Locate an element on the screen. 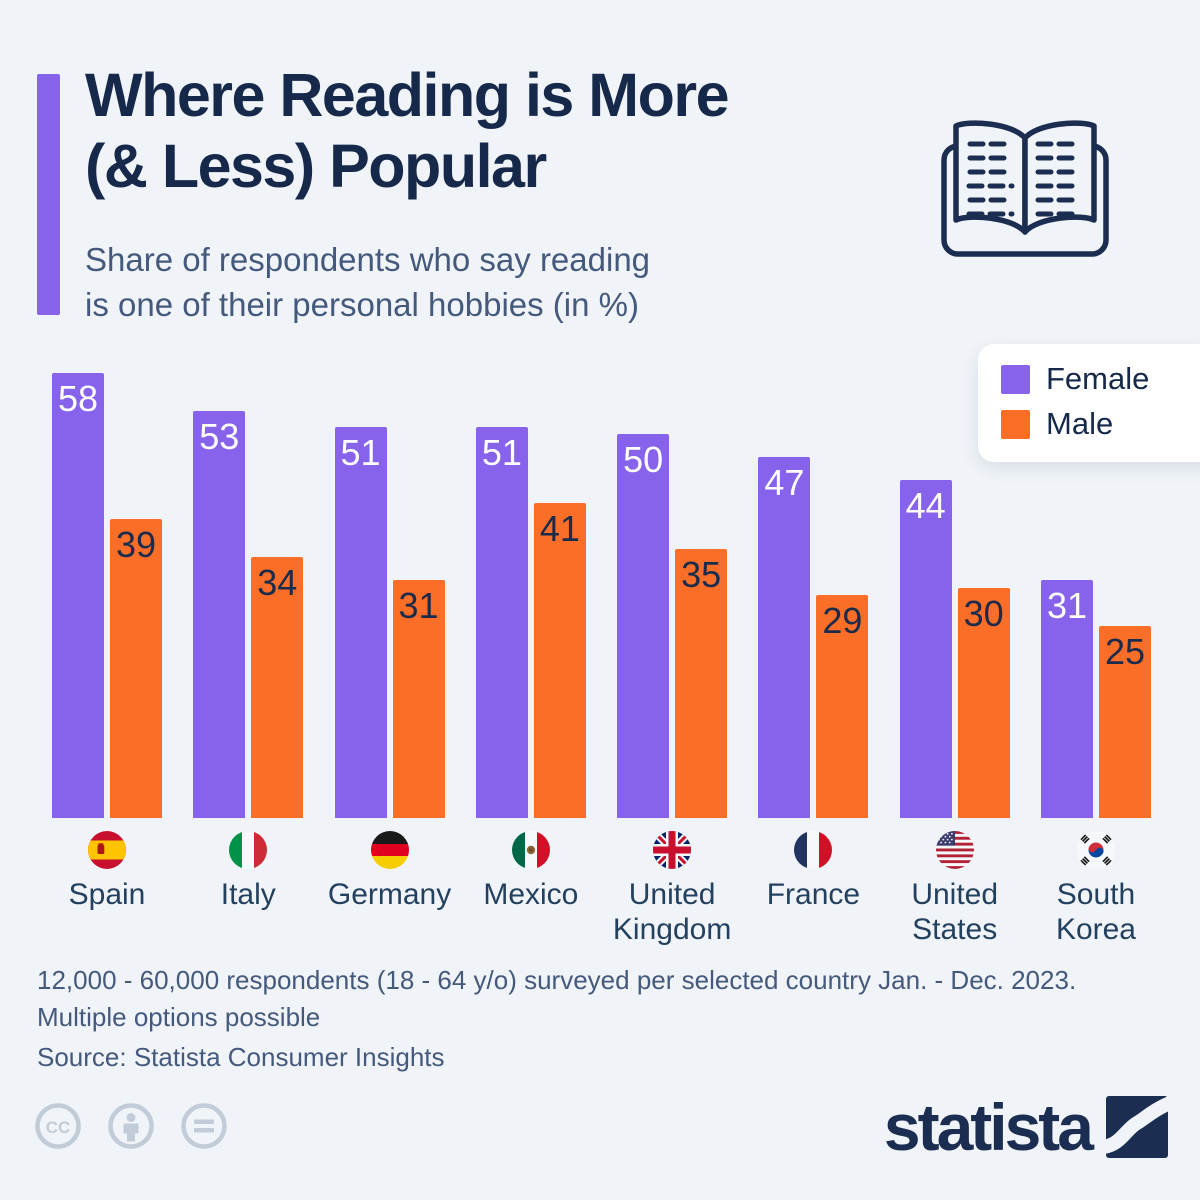 This screenshot has height=1200, width=1200. bar-female-spain: 58 is located at coordinates (78, 595).